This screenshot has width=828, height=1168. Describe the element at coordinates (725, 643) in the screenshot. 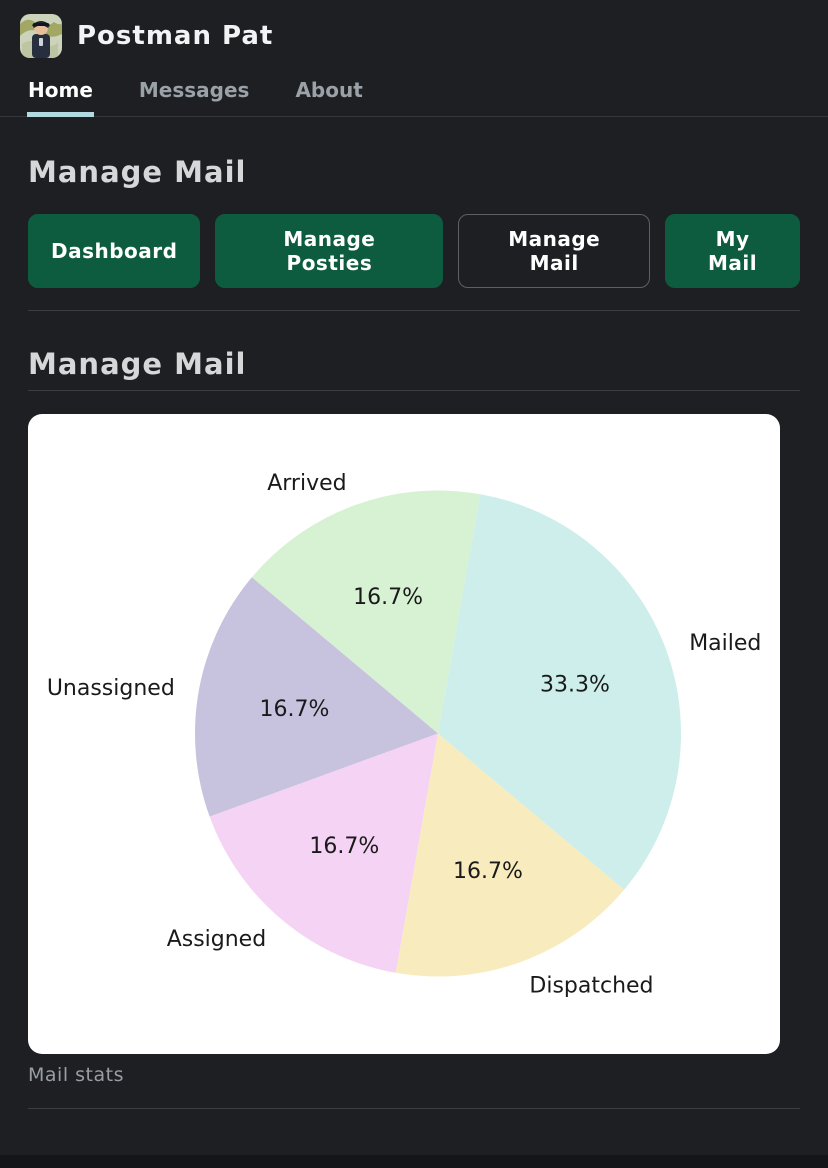

I see `pie-label-mailed: Mailed` at that location.